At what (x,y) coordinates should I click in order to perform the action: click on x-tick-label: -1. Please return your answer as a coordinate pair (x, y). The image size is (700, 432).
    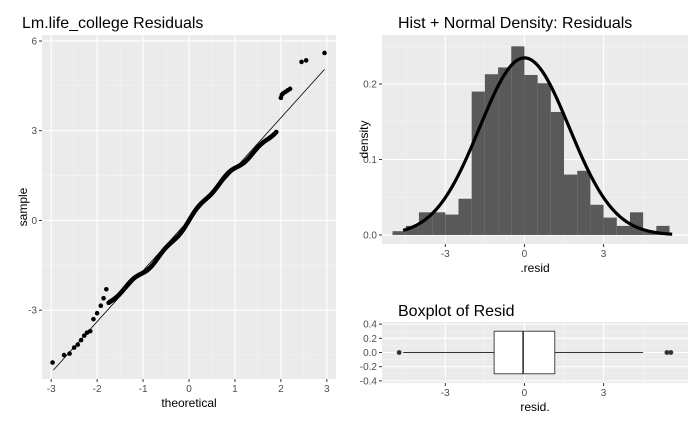
    Looking at the image, I should click on (143, 389).